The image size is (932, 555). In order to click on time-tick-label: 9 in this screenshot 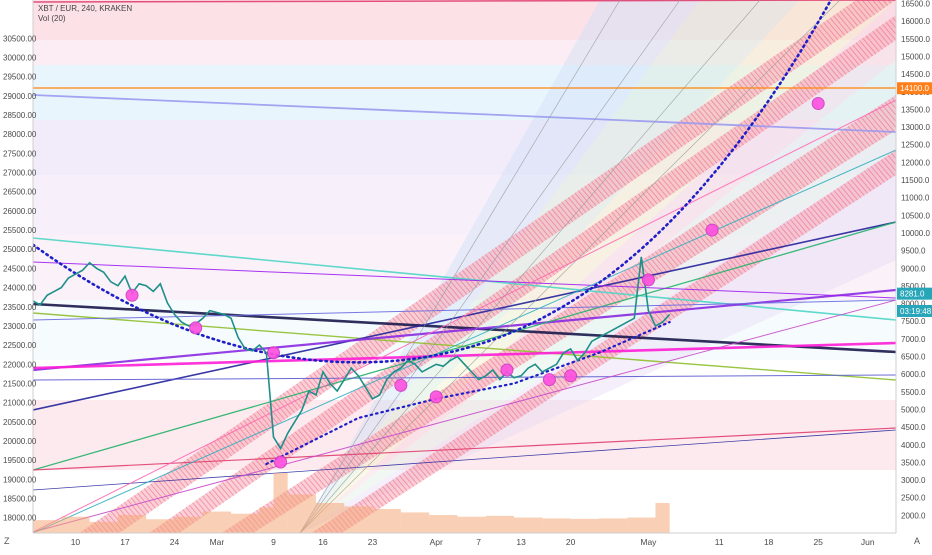, I will do `click(273, 542)`.